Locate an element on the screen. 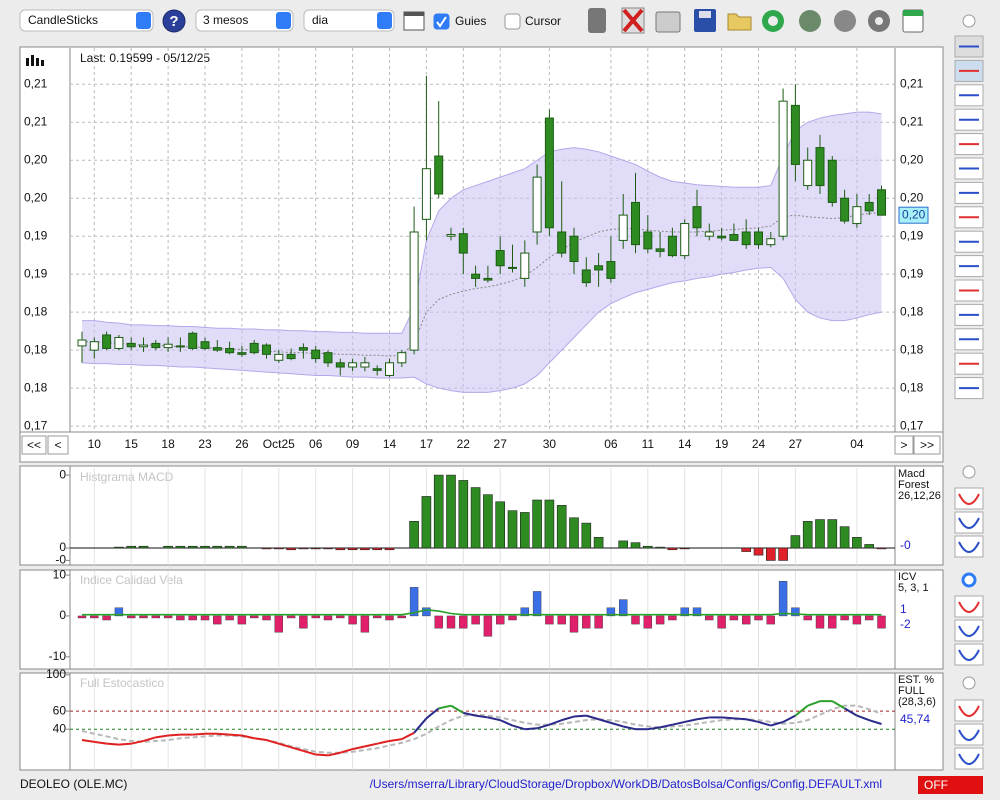 The height and width of the screenshot is (800, 1000). x-tick-label: 30 is located at coordinates (550, 444).